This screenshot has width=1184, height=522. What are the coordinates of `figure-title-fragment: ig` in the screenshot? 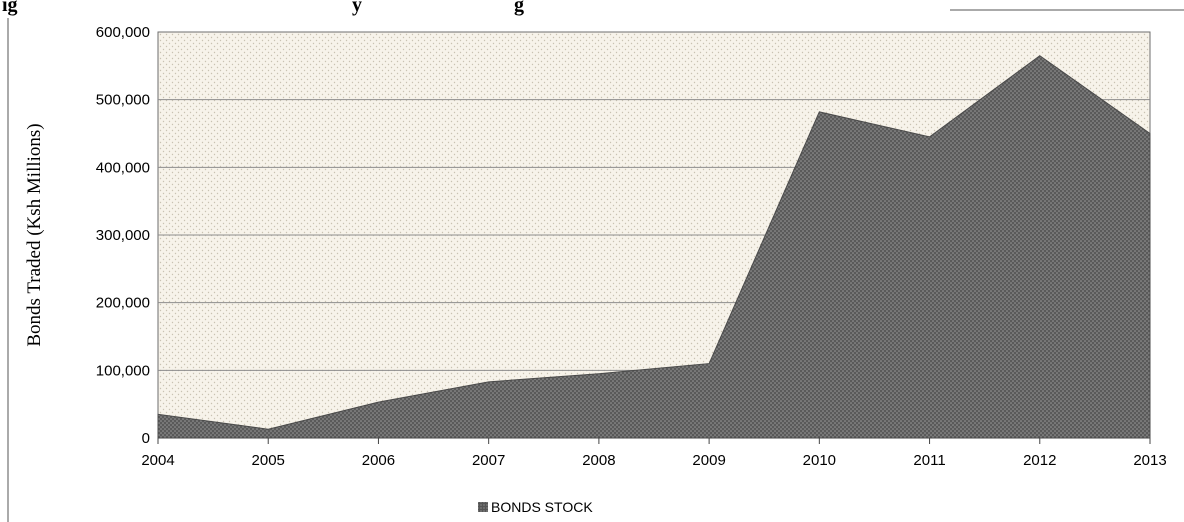 It's located at (10, 8).